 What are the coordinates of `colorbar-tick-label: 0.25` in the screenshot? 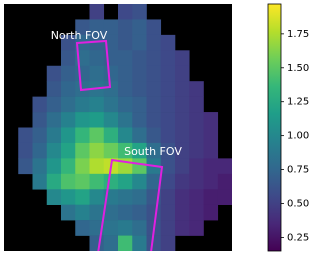 It's located at (298, 237).